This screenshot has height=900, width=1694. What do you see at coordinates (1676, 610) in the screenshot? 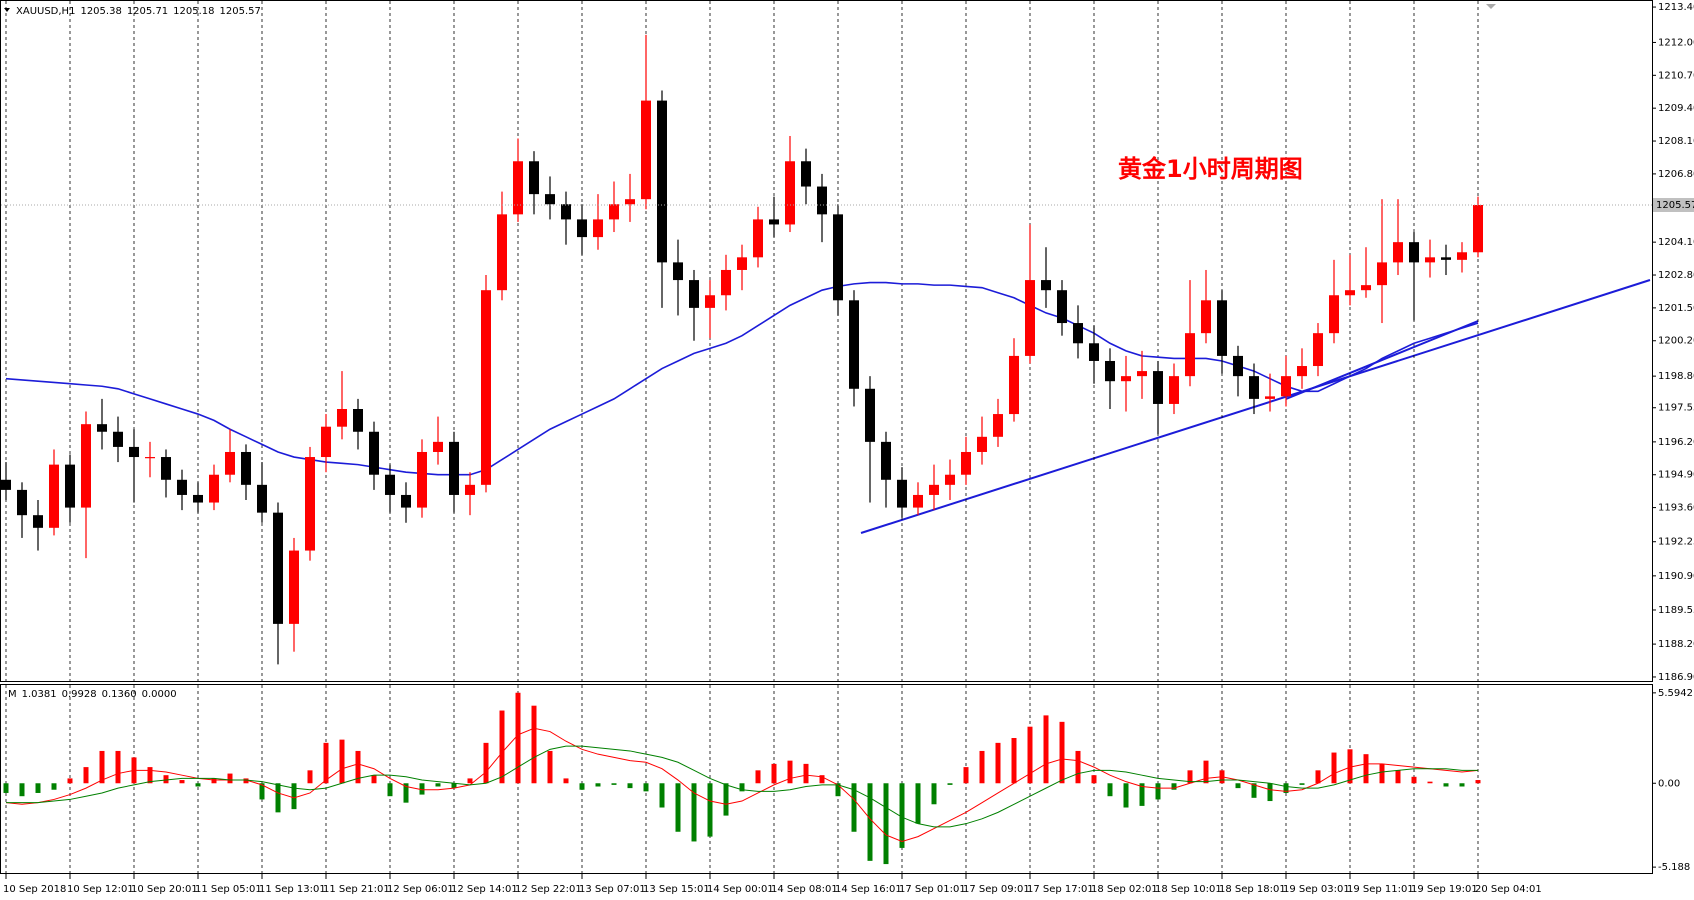
I see `y-tick-label: 1189.55` at bounding box center [1676, 610].